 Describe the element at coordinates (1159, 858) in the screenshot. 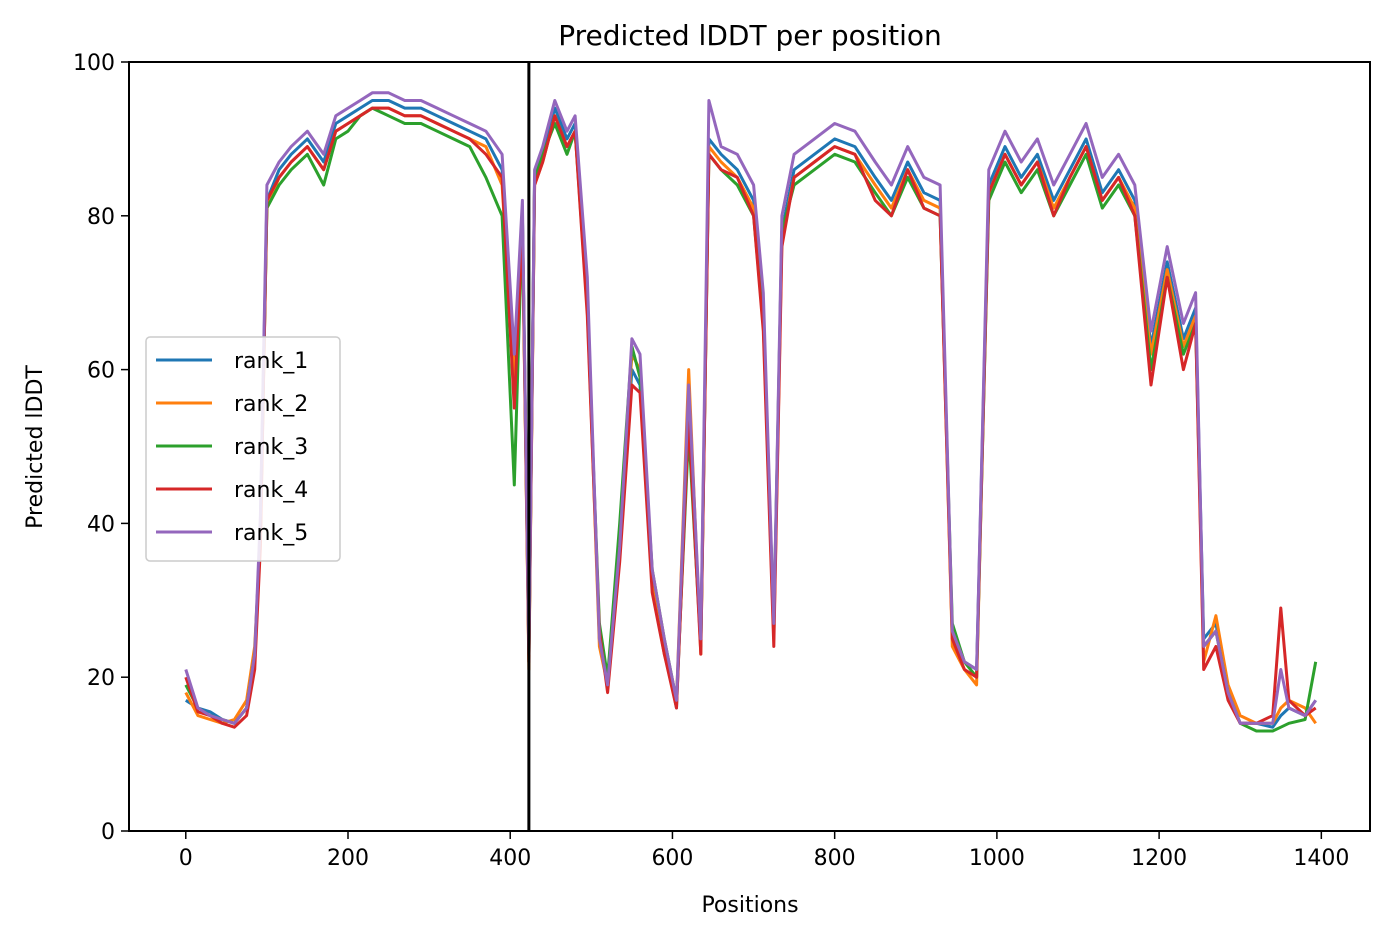

I see `x-tick-label: 1200` at that location.